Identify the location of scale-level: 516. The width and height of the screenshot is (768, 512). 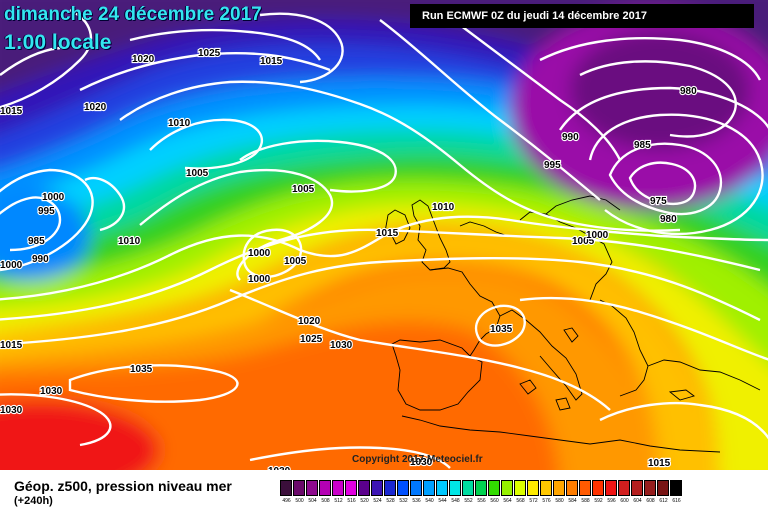
(351, 494).